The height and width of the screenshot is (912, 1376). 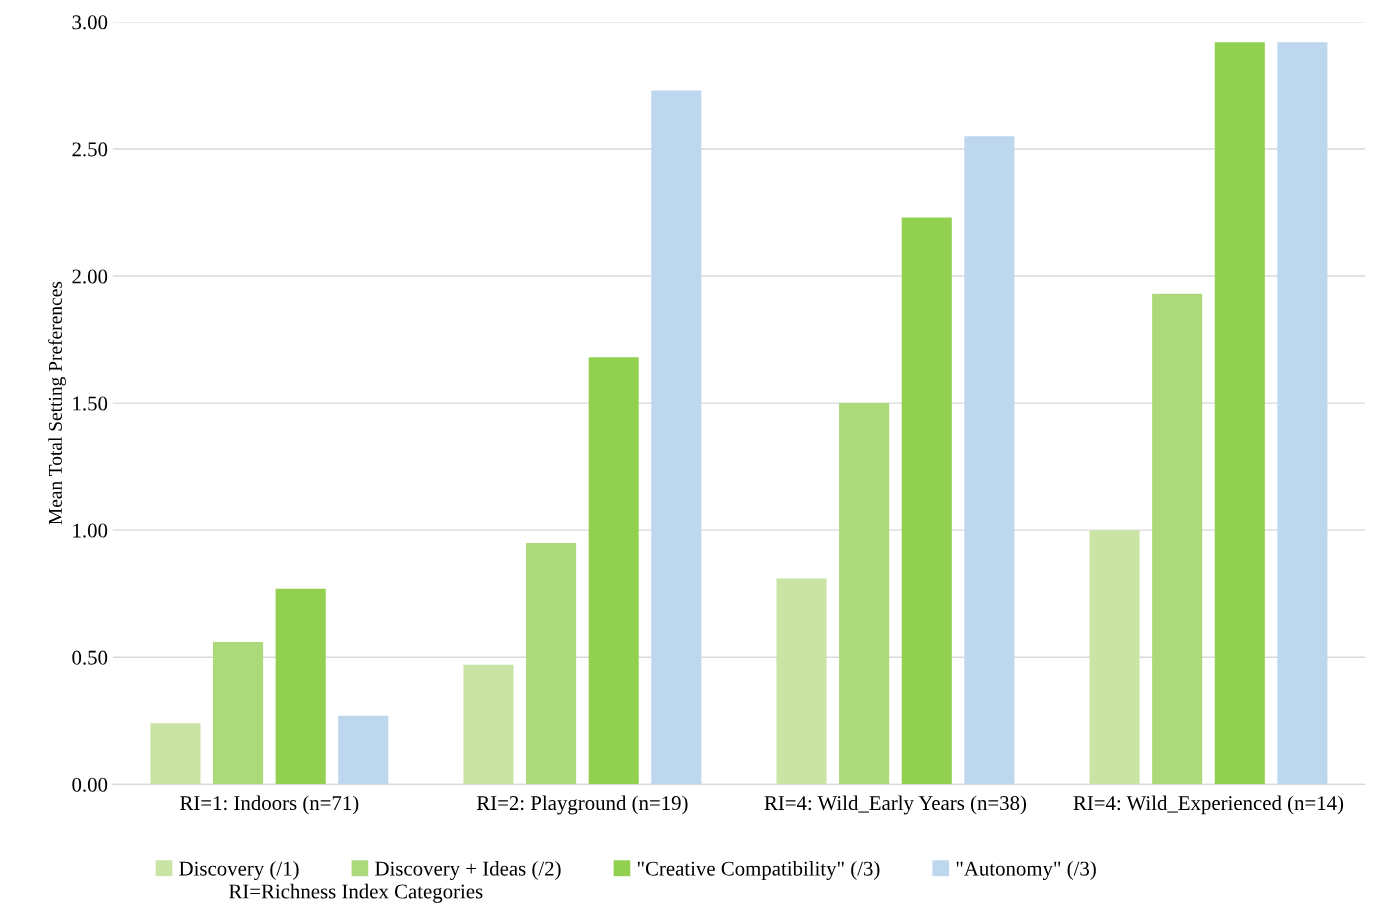 I want to click on x-tick-label: RI=4: Wild_Early Years (n=38), so click(x=895, y=805).